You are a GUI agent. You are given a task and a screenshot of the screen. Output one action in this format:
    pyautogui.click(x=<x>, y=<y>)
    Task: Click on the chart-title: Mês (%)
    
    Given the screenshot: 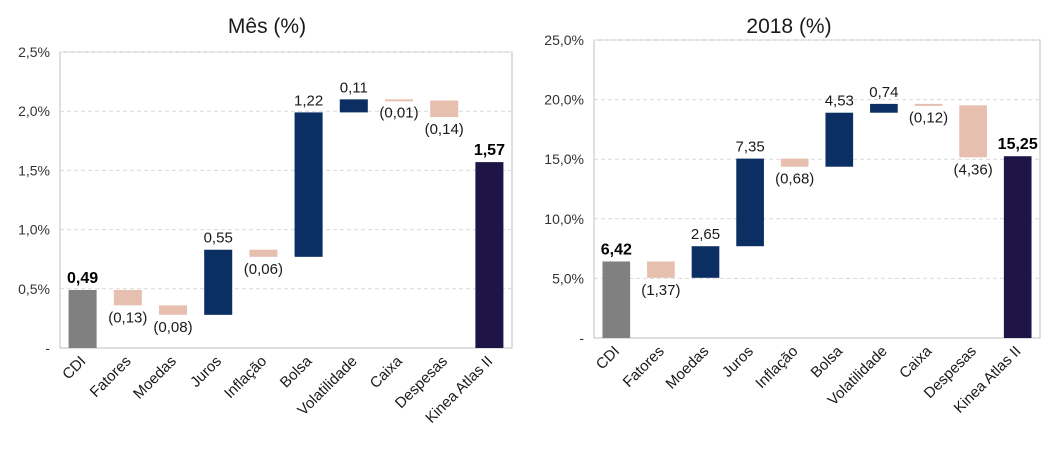 What is the action you would take?
    pyautogui.click(x=267, y=26)
    